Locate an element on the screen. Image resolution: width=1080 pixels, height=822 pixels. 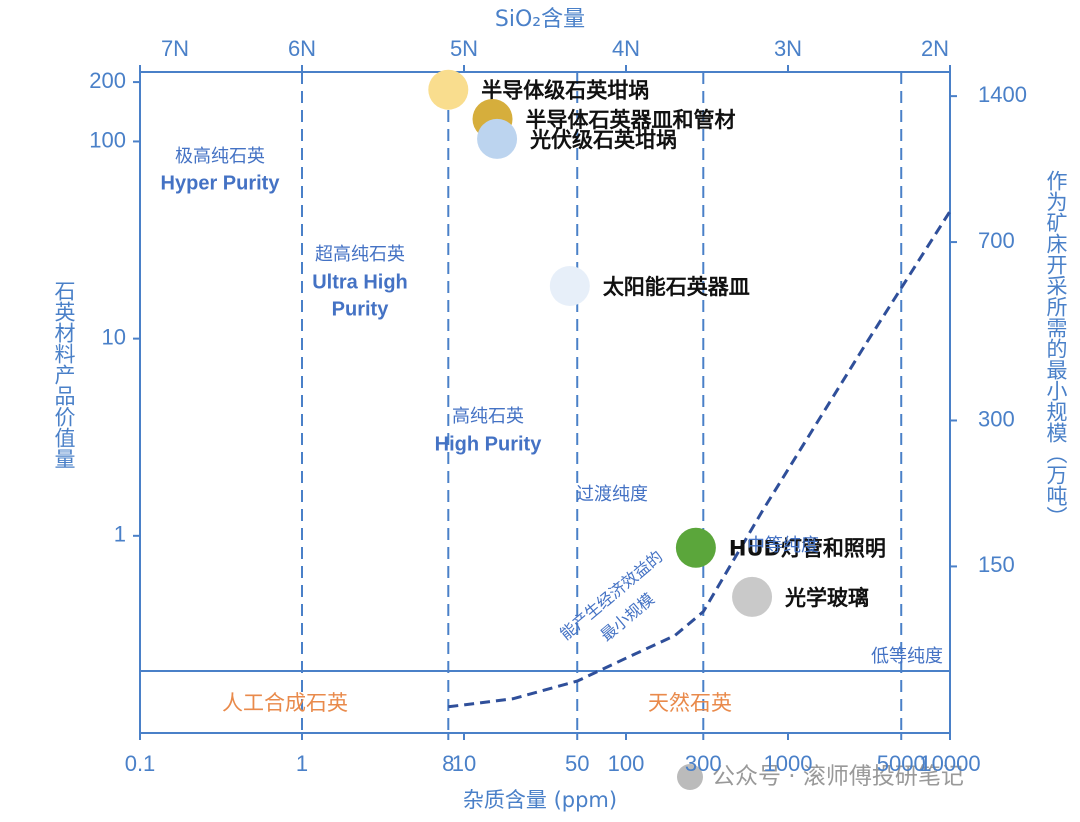
annotation: 高纯石英 is located at coordinates (488, 416).